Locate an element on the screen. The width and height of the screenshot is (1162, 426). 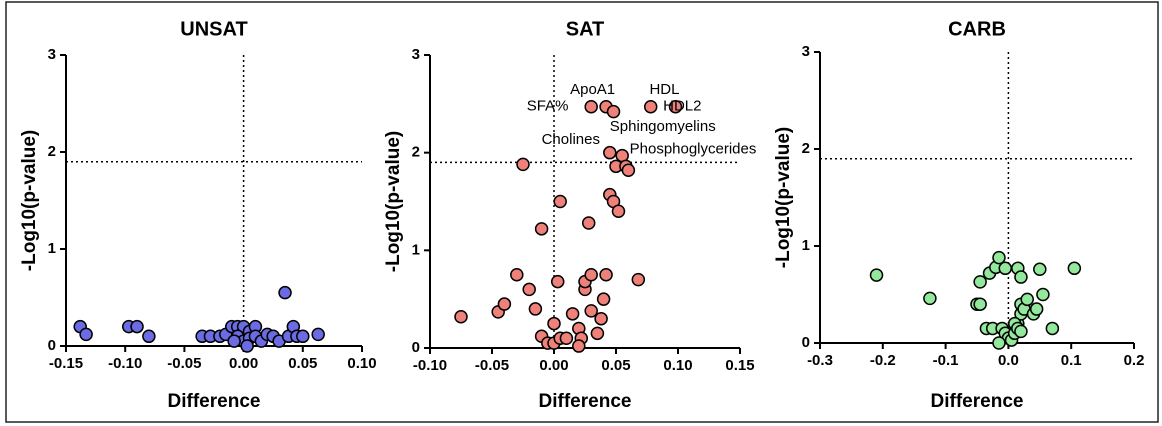
x-tick-label: -0.1 is located at coordinates (946, 360).